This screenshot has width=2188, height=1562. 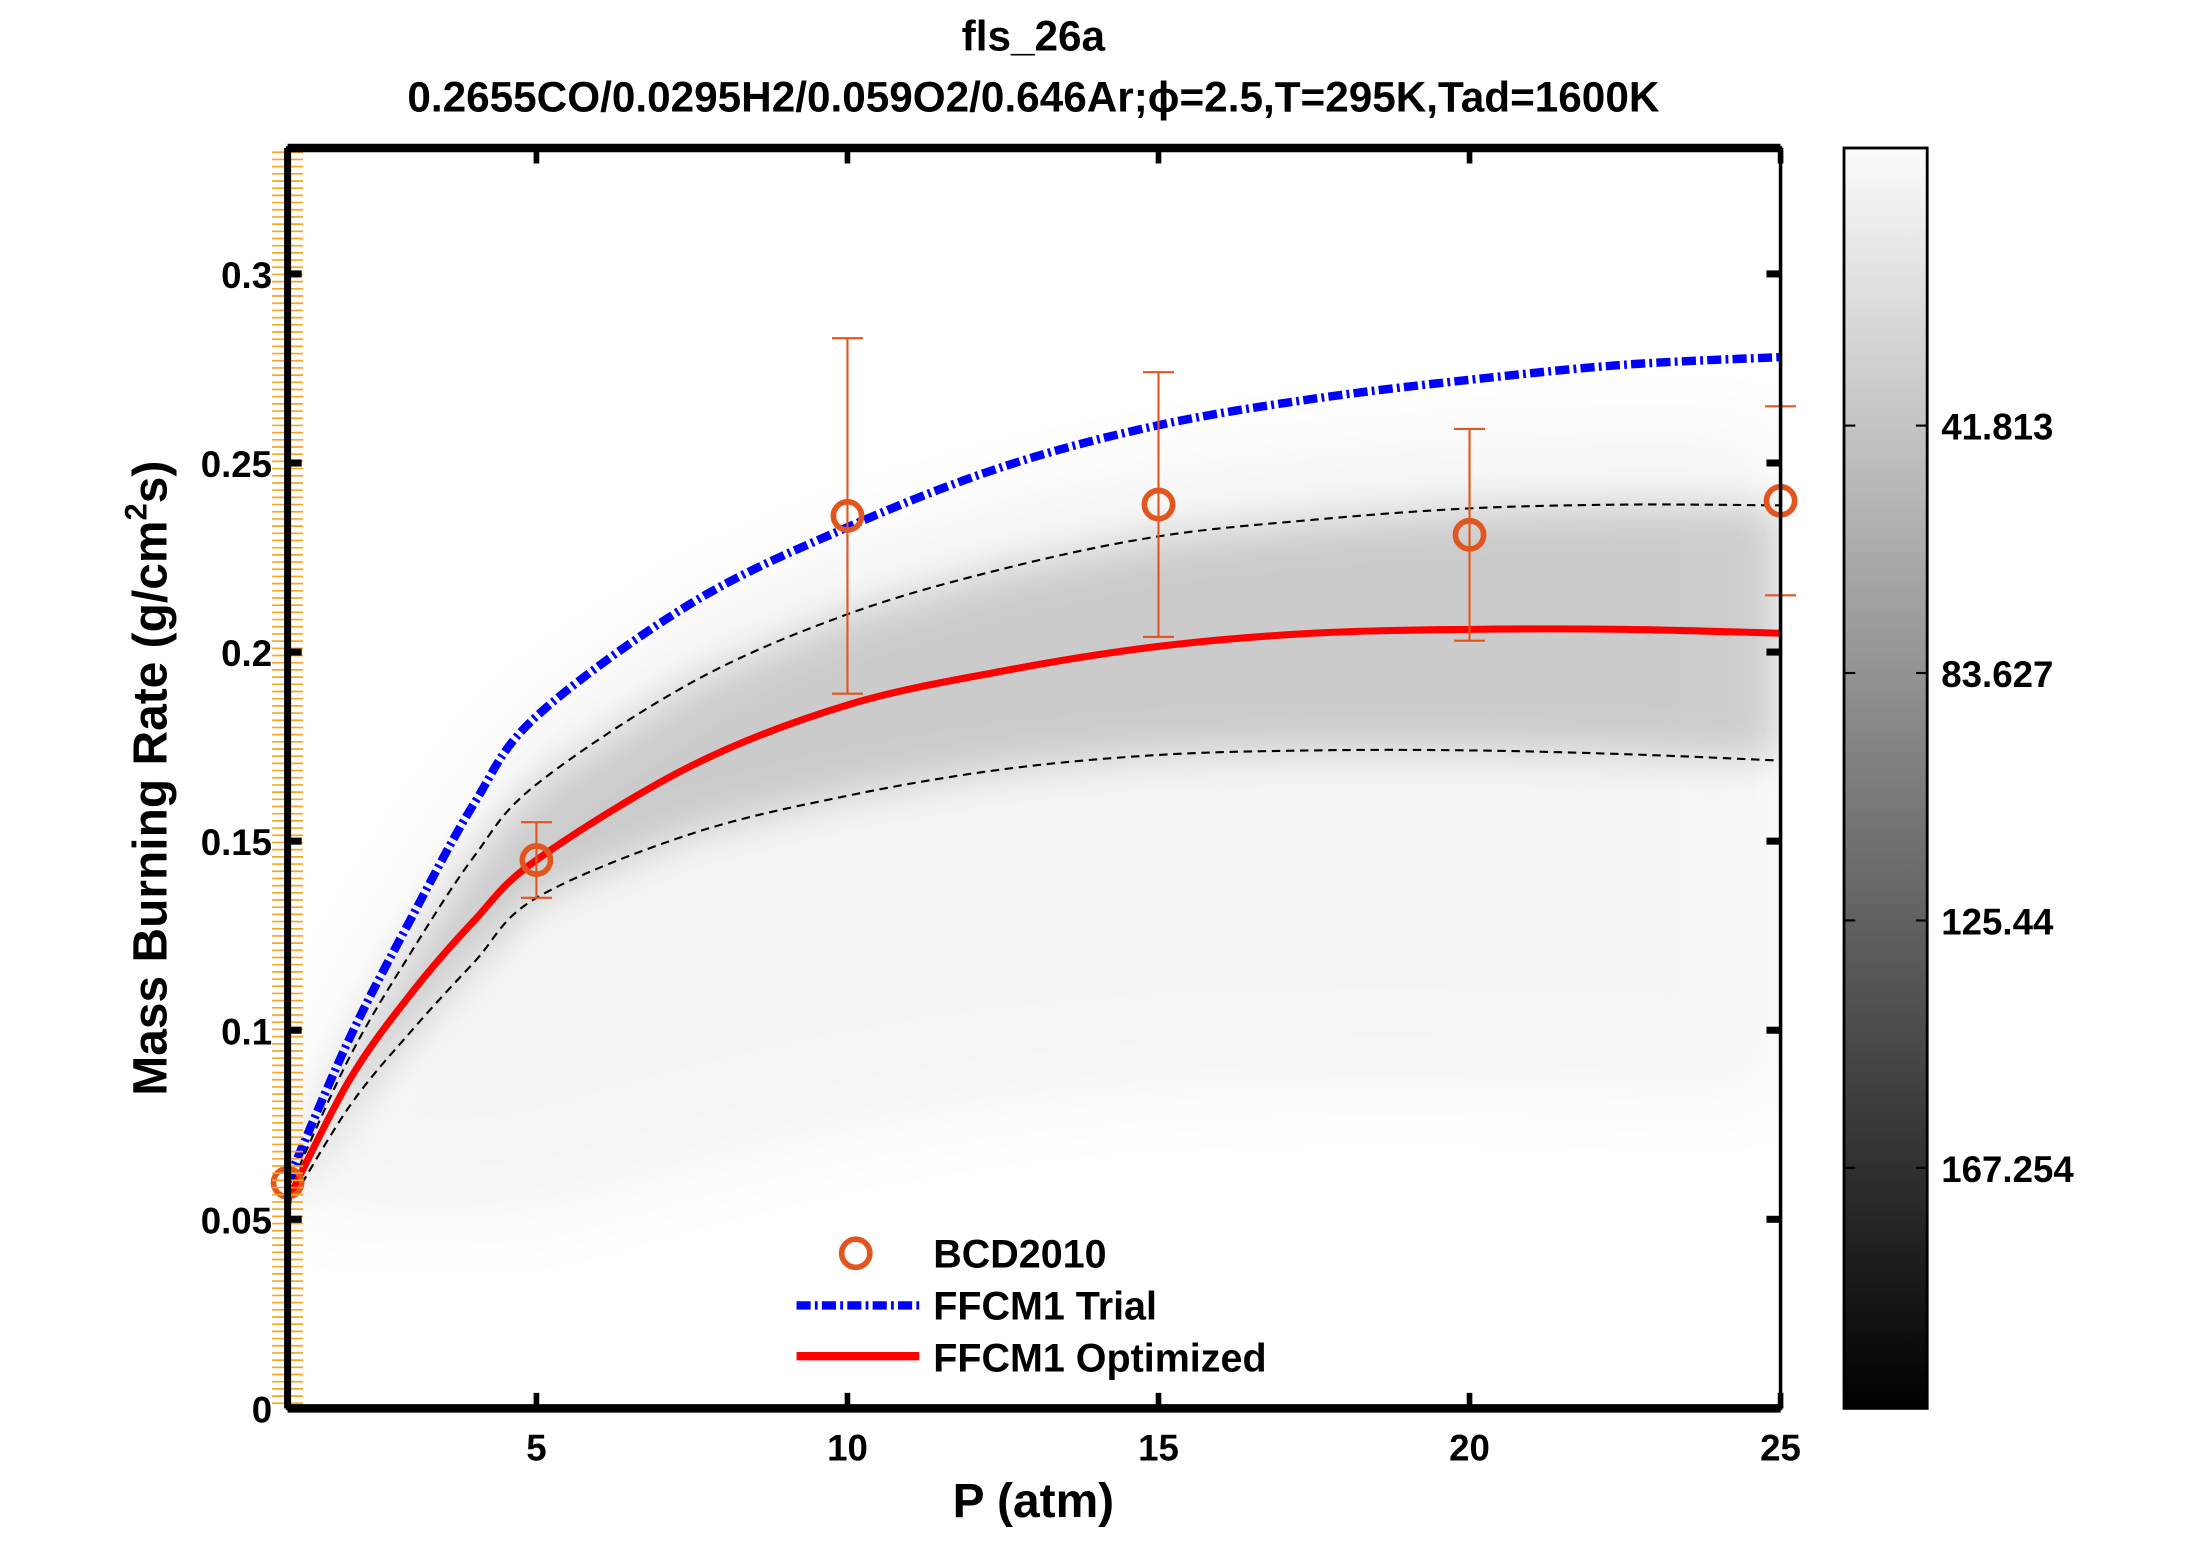 What do you see at coordinates (262, 1409) in the screenshot?
I see `y-tick-label: 0` at bounding box center [262, 1409].